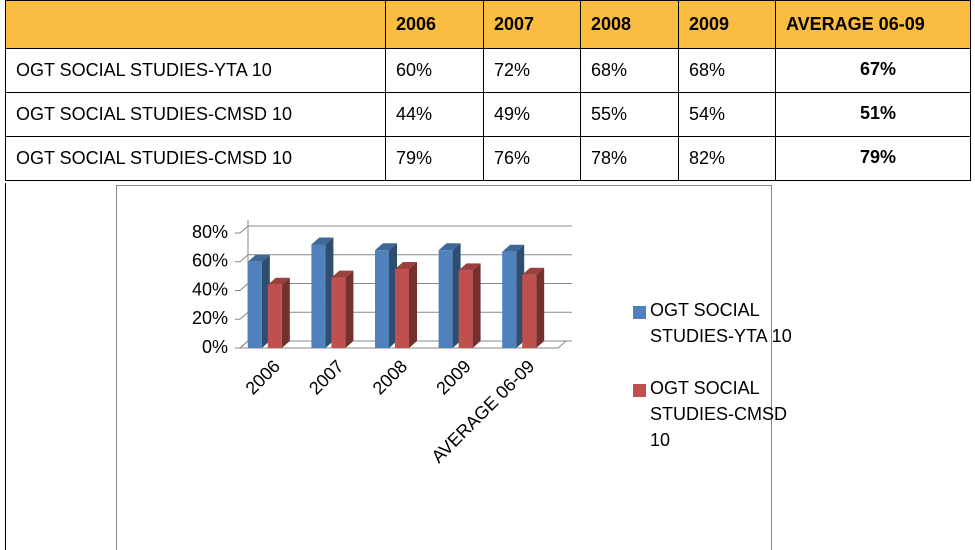 The width and height of the screenshot is (975, 550). I want to click on y-tick-label: 80%, so click(210, 232).